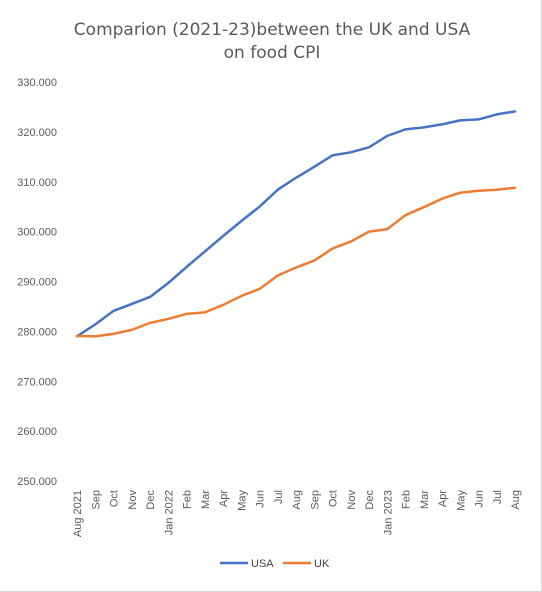  Describe the element at coordinates (37, 482) in the screenshot. I see `y-tick-label: 250.000` at that location.